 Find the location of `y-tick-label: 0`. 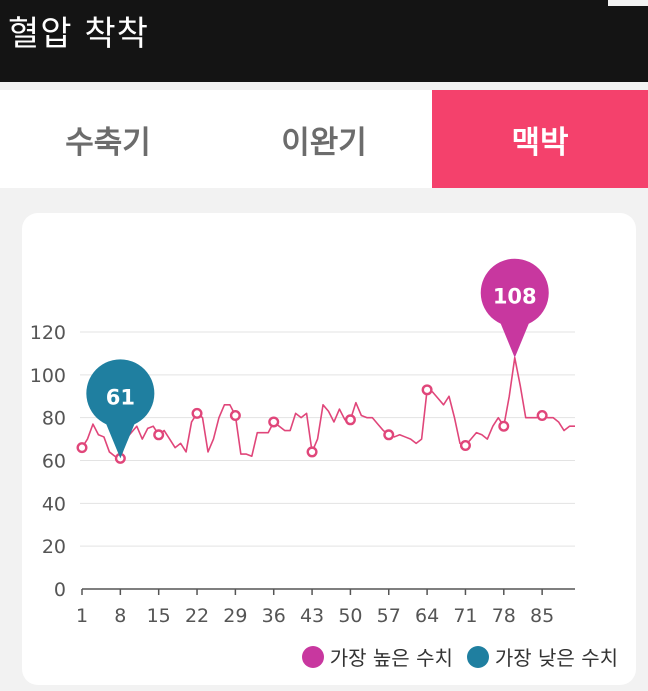

y-tick-label: 0 is located at coordinates (60, 590).